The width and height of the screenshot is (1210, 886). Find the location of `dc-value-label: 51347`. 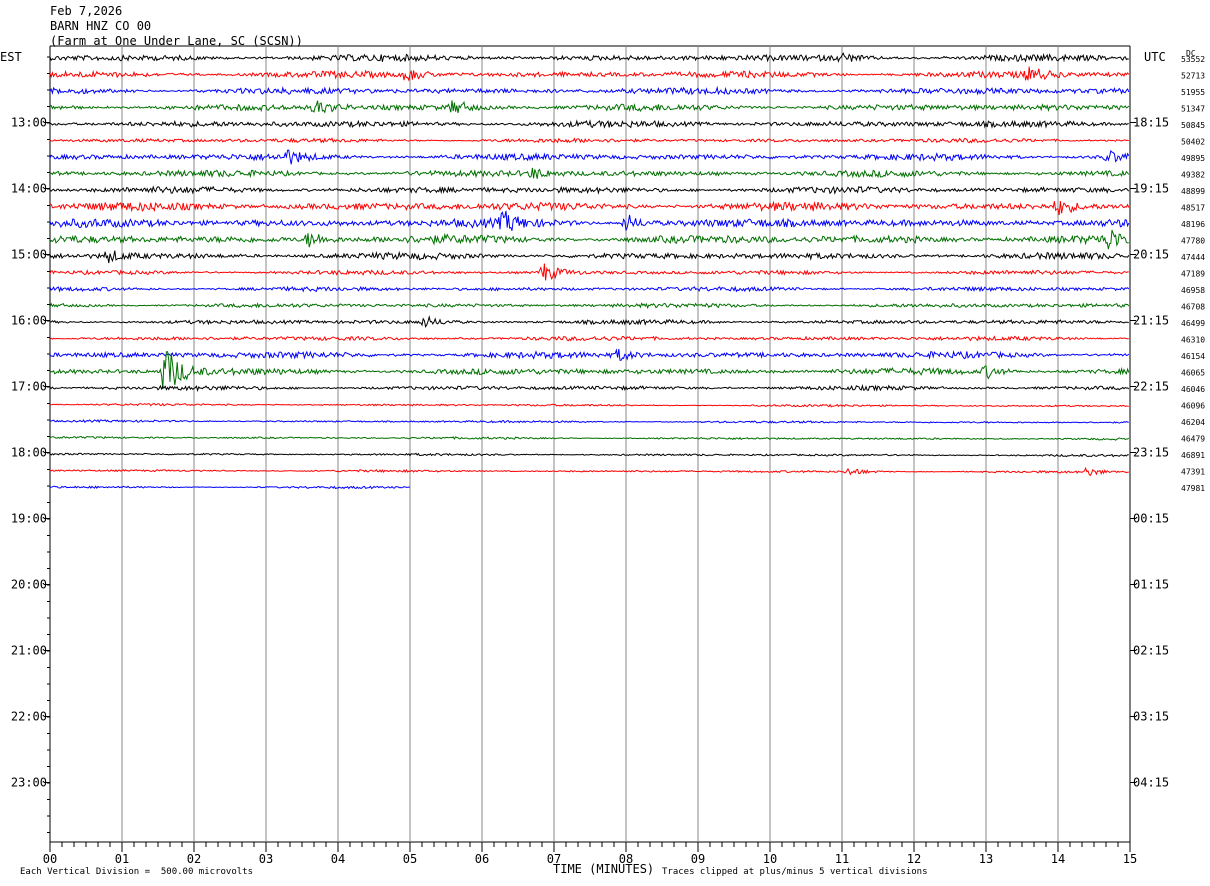

dc-value-label: 51347 is located at coordinates (1193, 109).